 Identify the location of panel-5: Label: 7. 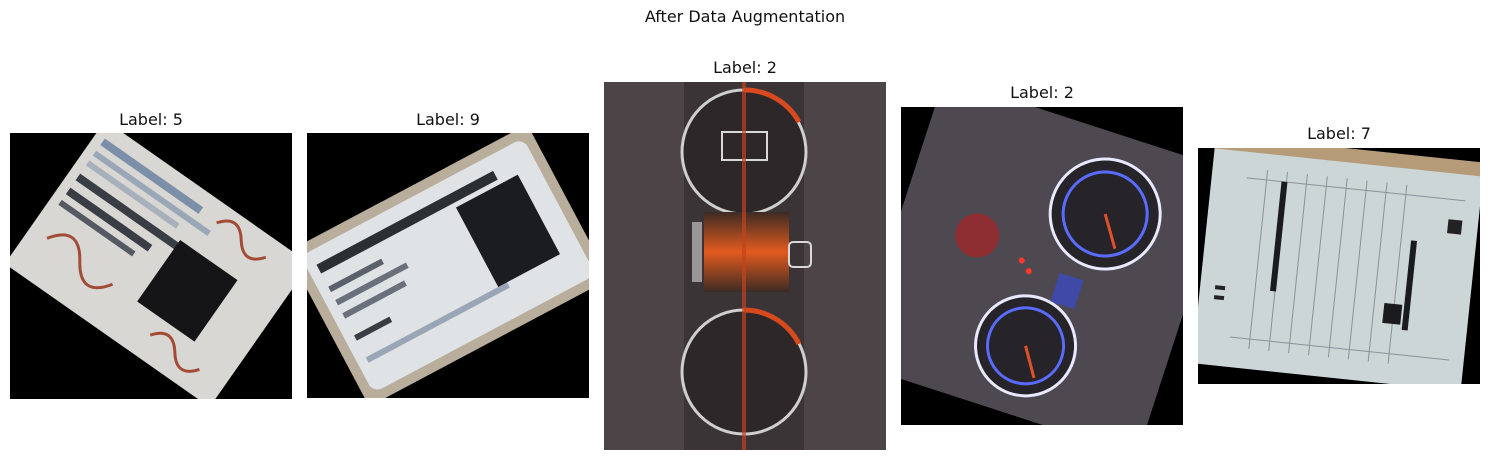
(1339, 255).